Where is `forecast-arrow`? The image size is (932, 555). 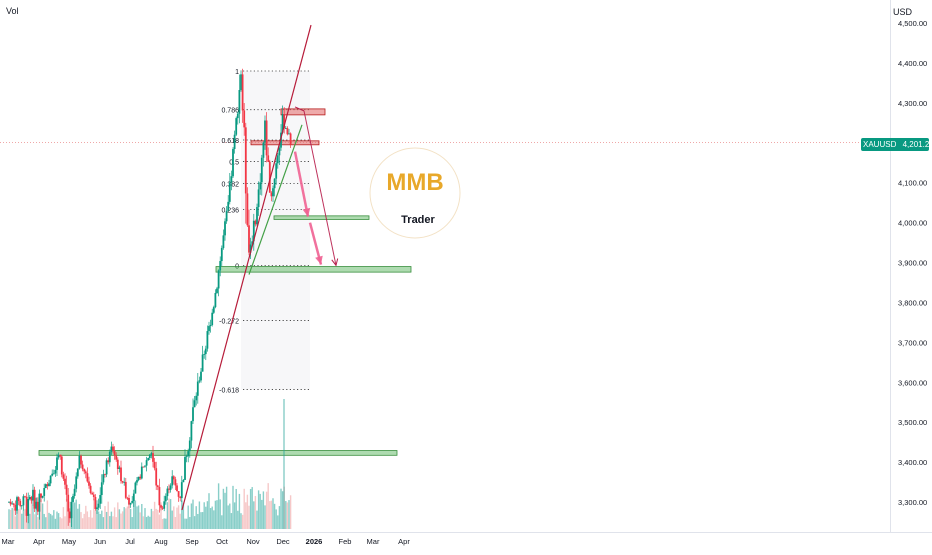 forecast-arrow is located at coordinates (320, 188).